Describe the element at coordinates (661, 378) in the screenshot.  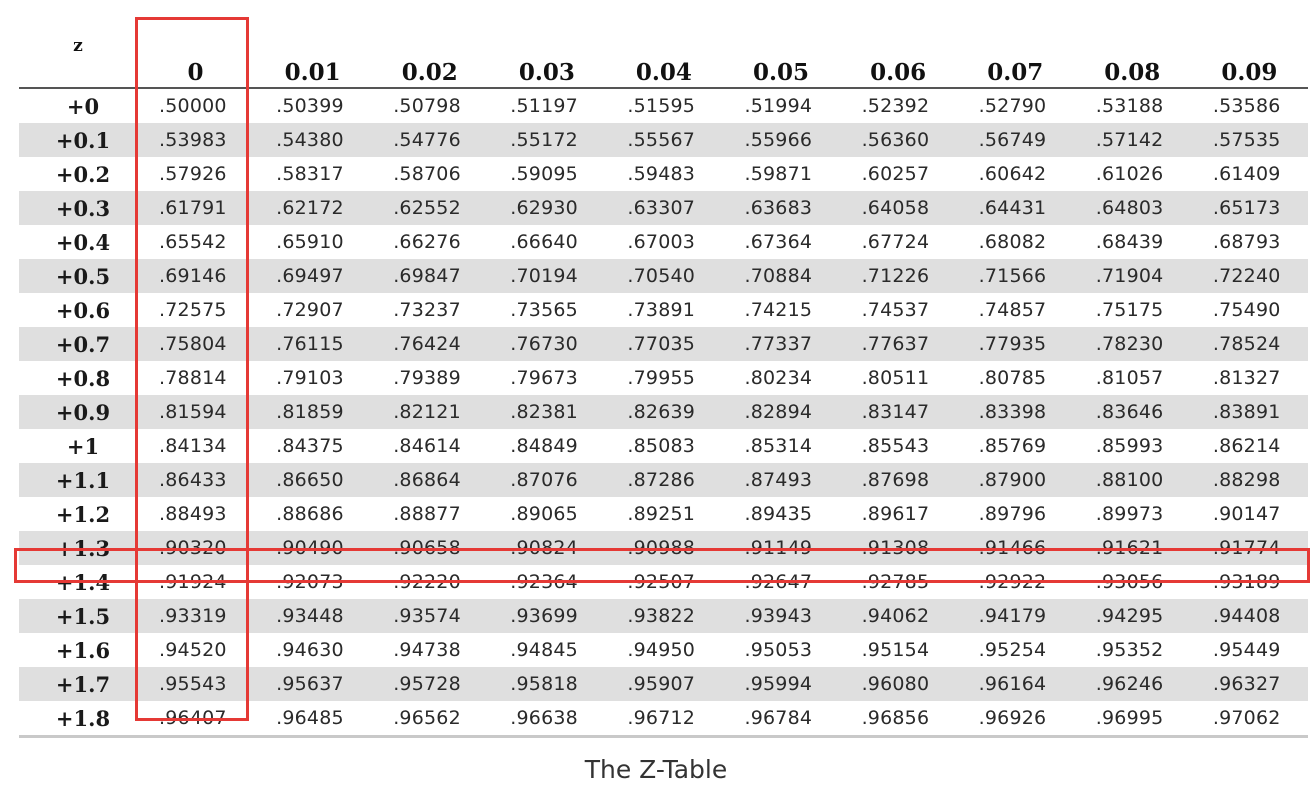
I see `probability-cell: .79955` at that location.